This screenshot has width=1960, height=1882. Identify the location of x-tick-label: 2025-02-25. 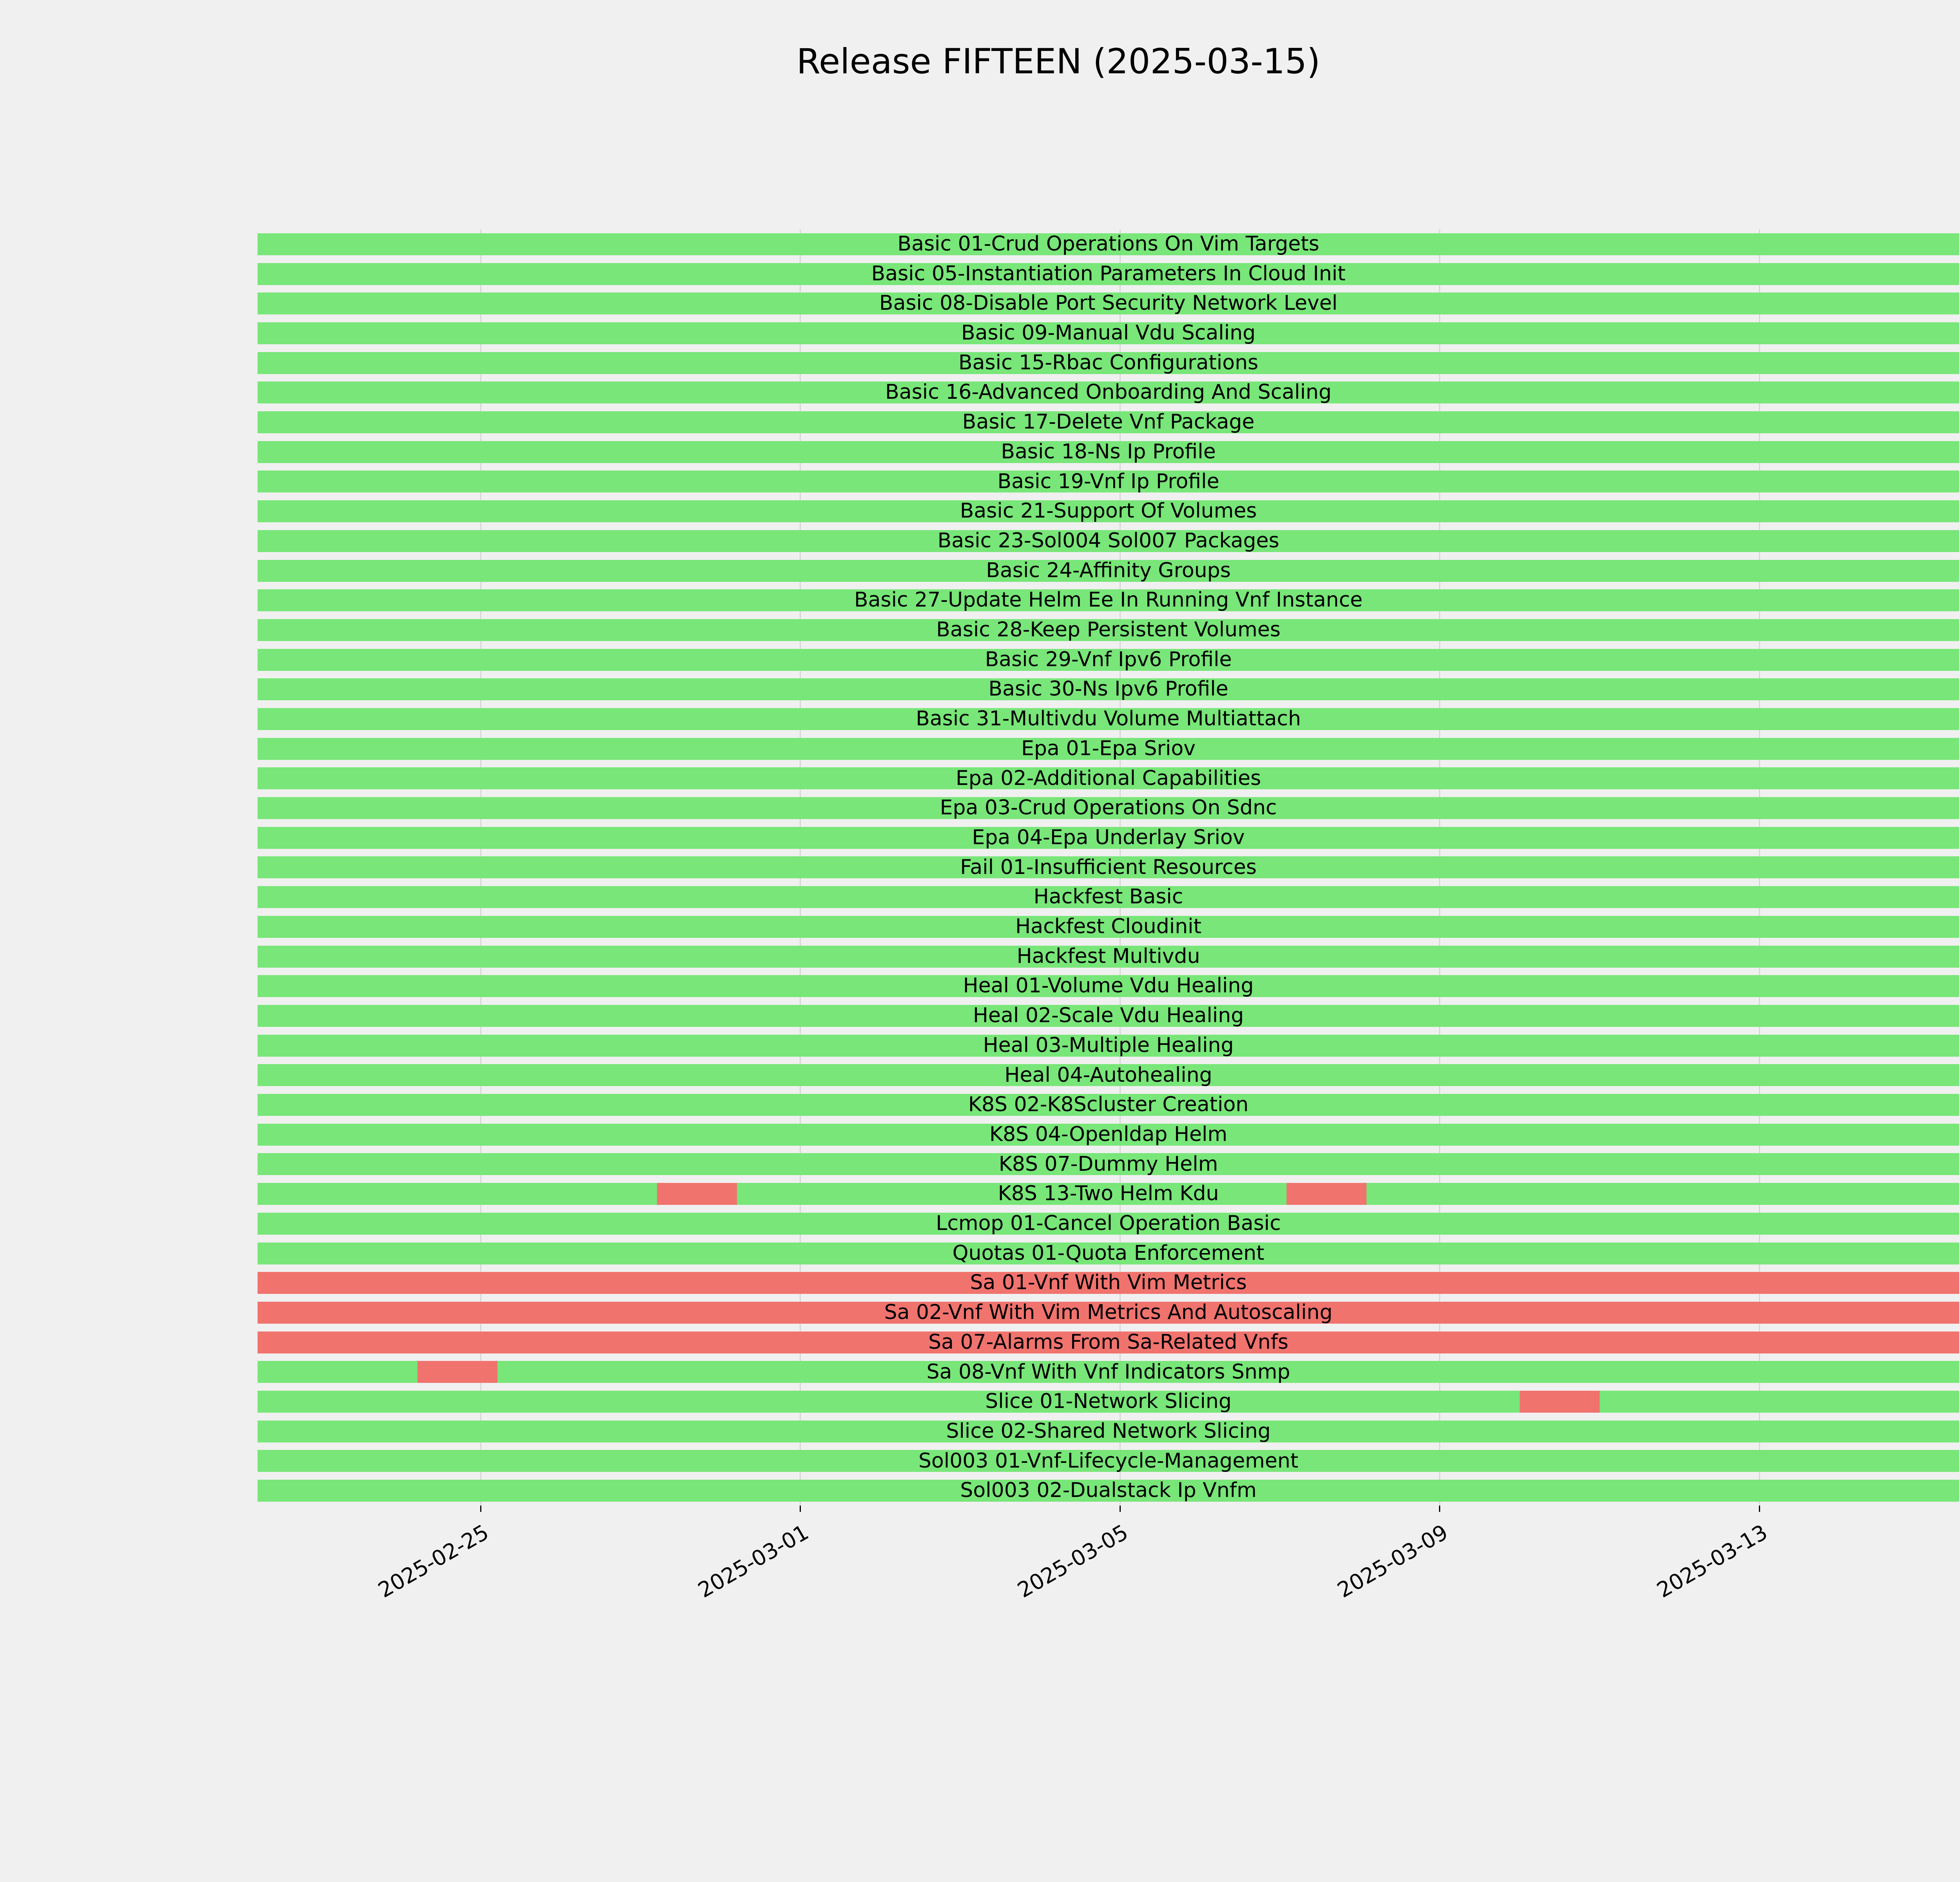
(425, 1561).